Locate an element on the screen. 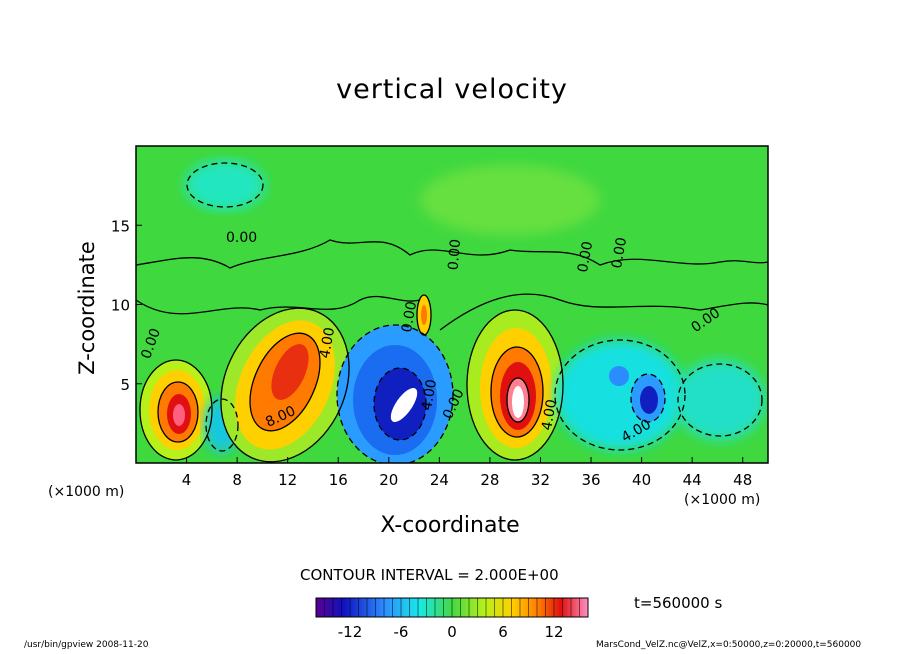  x-tick-label: 12 is located at coordinates (287, 480).